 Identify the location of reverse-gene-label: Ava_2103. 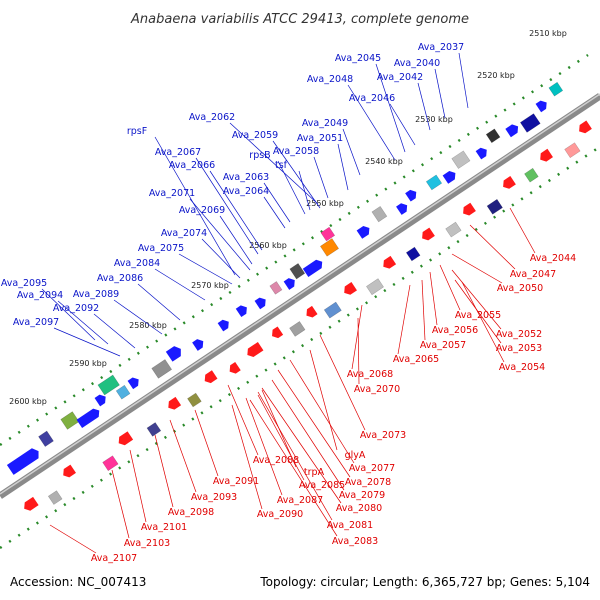
(147, 543).